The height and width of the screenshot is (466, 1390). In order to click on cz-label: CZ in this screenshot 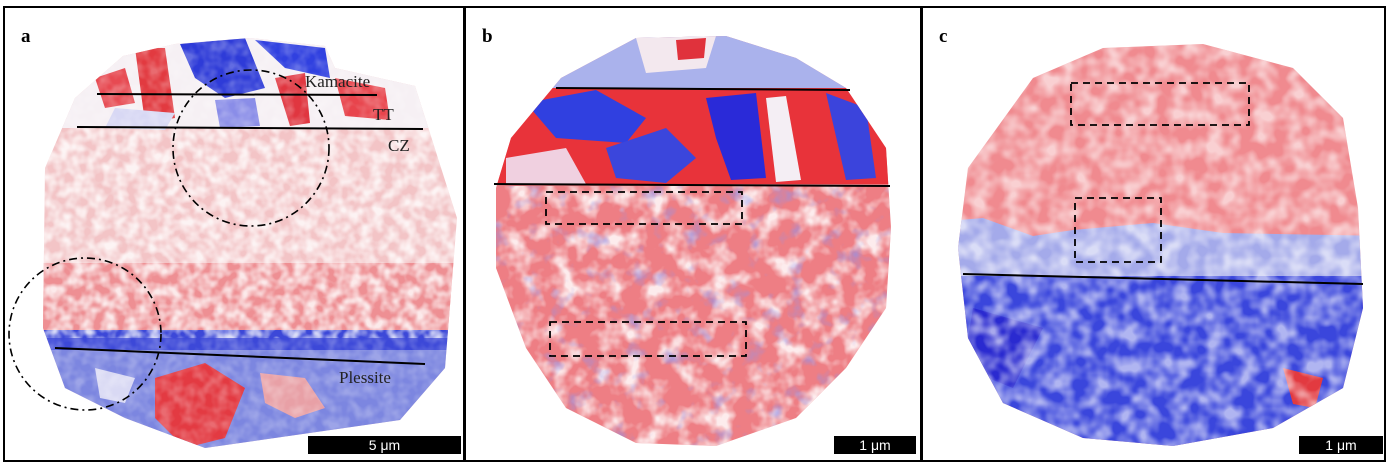, I will do `click(399, 145)`.